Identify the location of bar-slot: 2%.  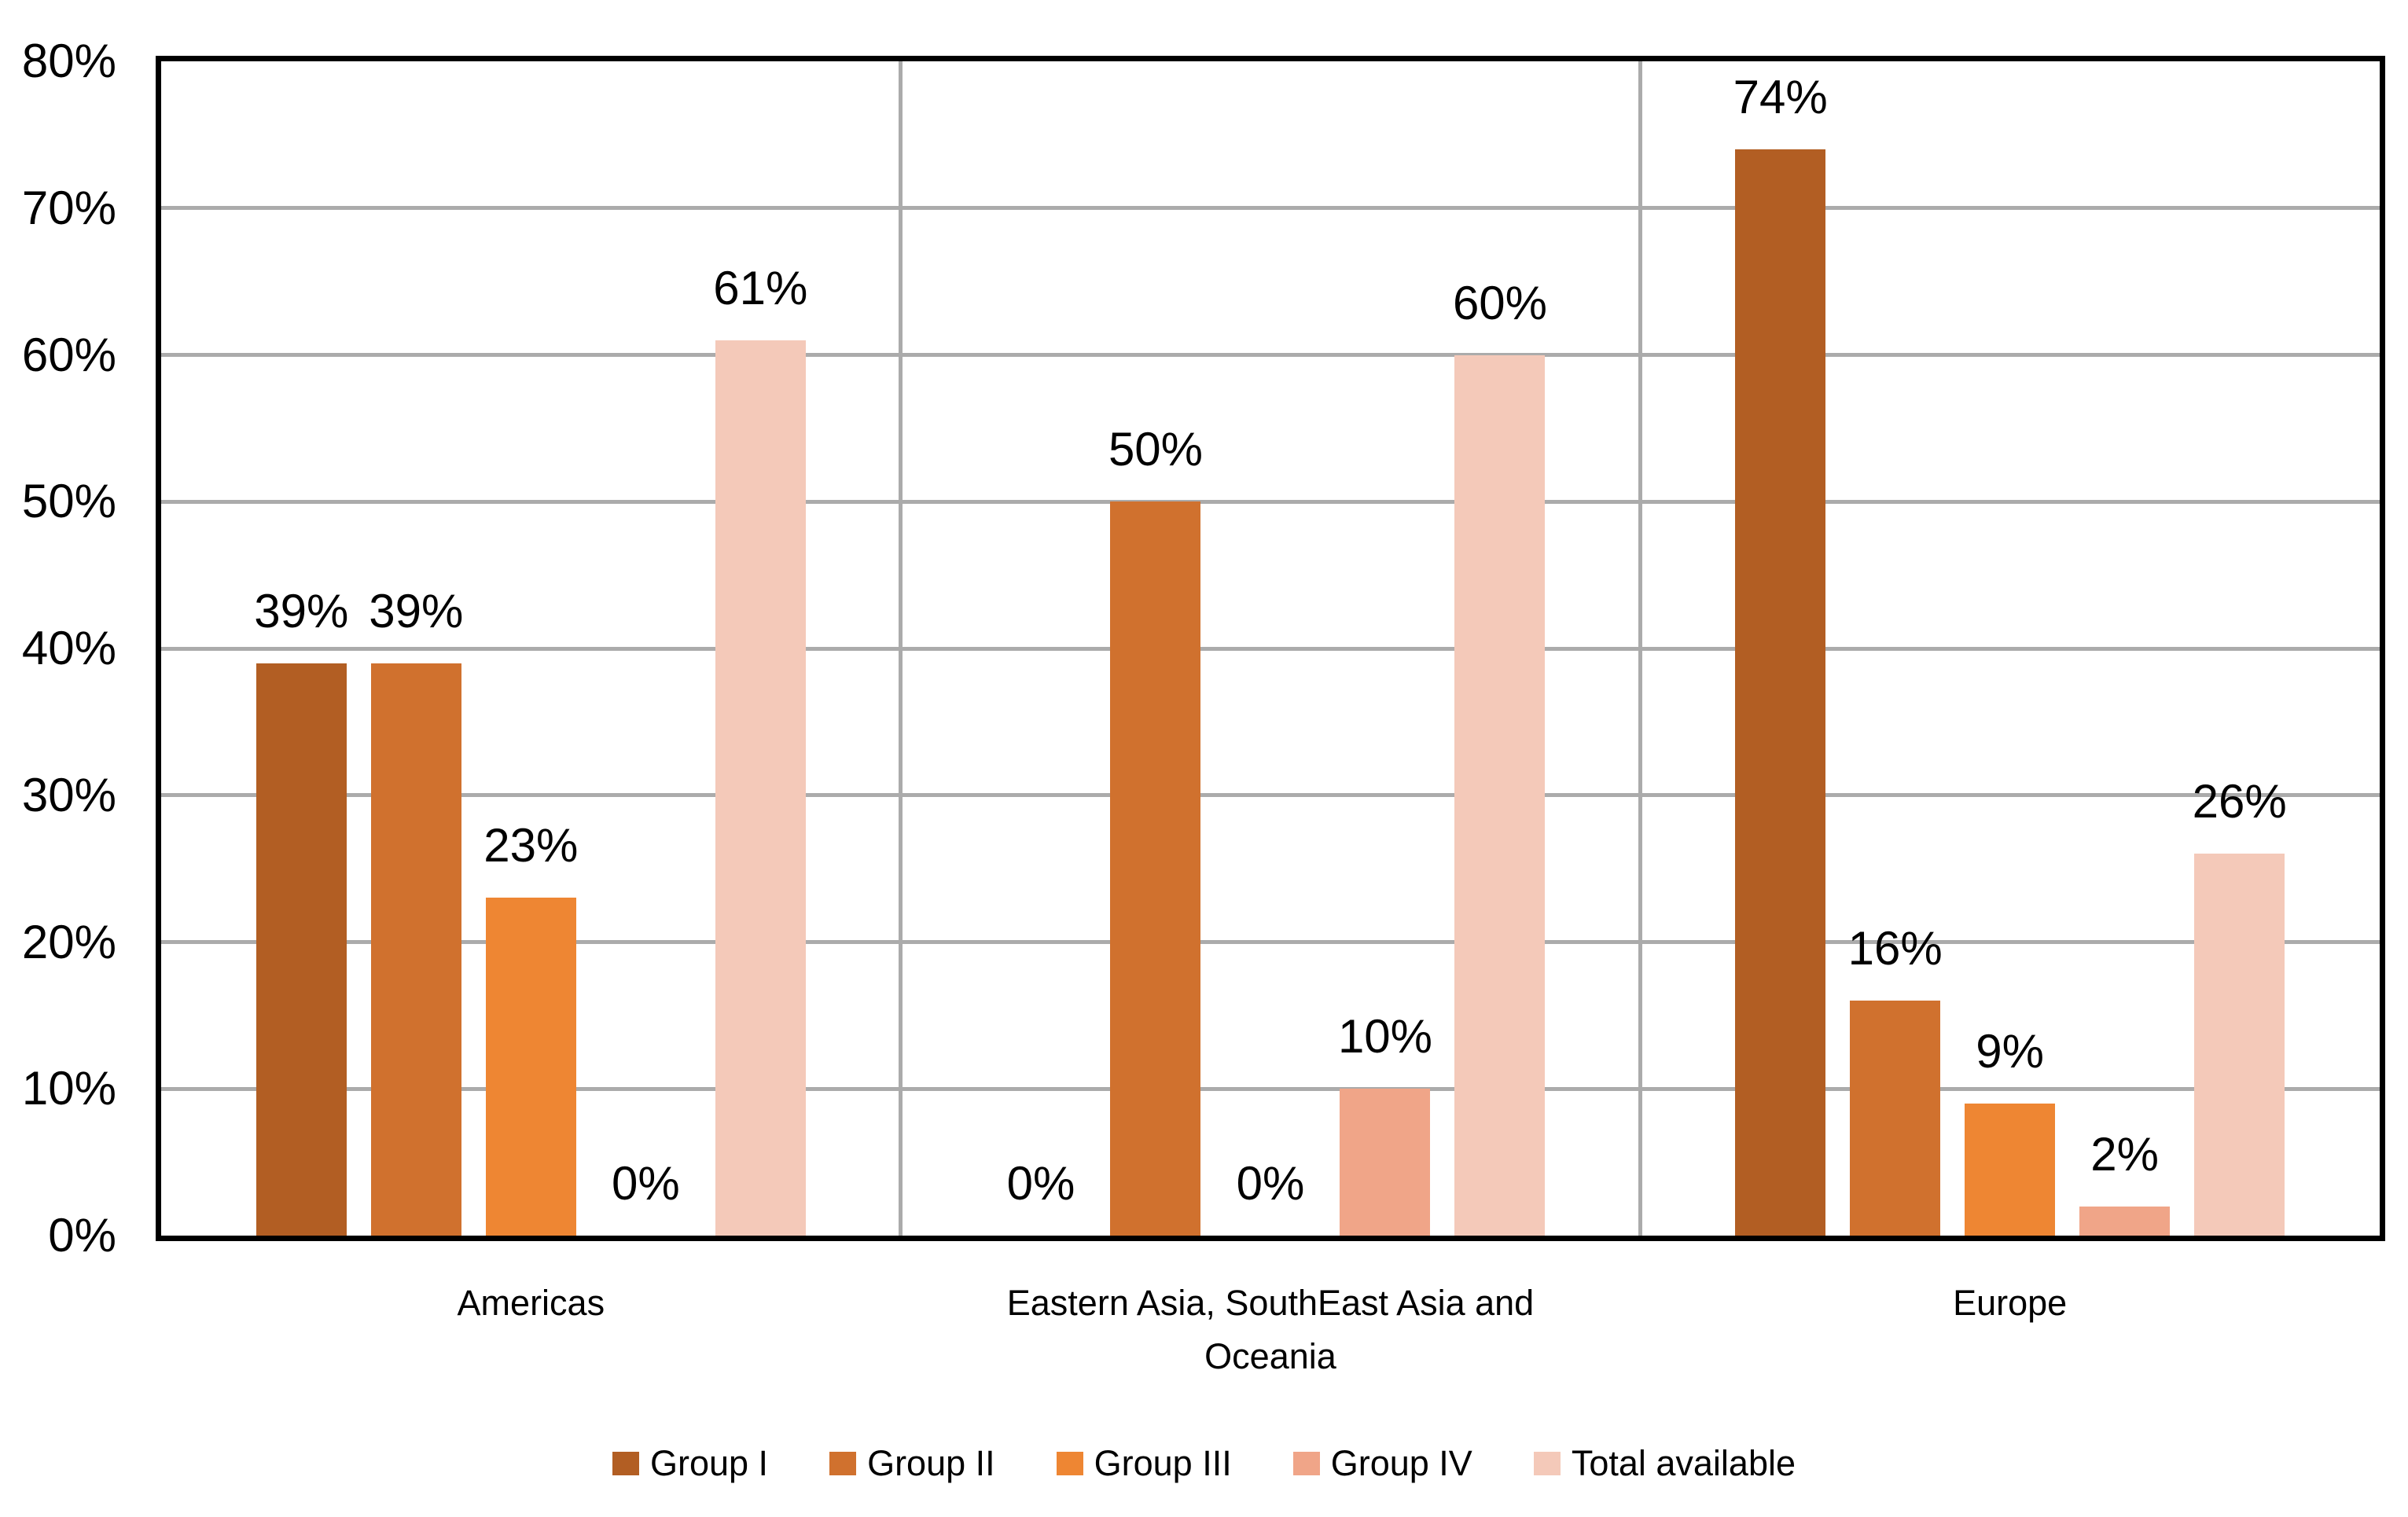
(2125, 648).